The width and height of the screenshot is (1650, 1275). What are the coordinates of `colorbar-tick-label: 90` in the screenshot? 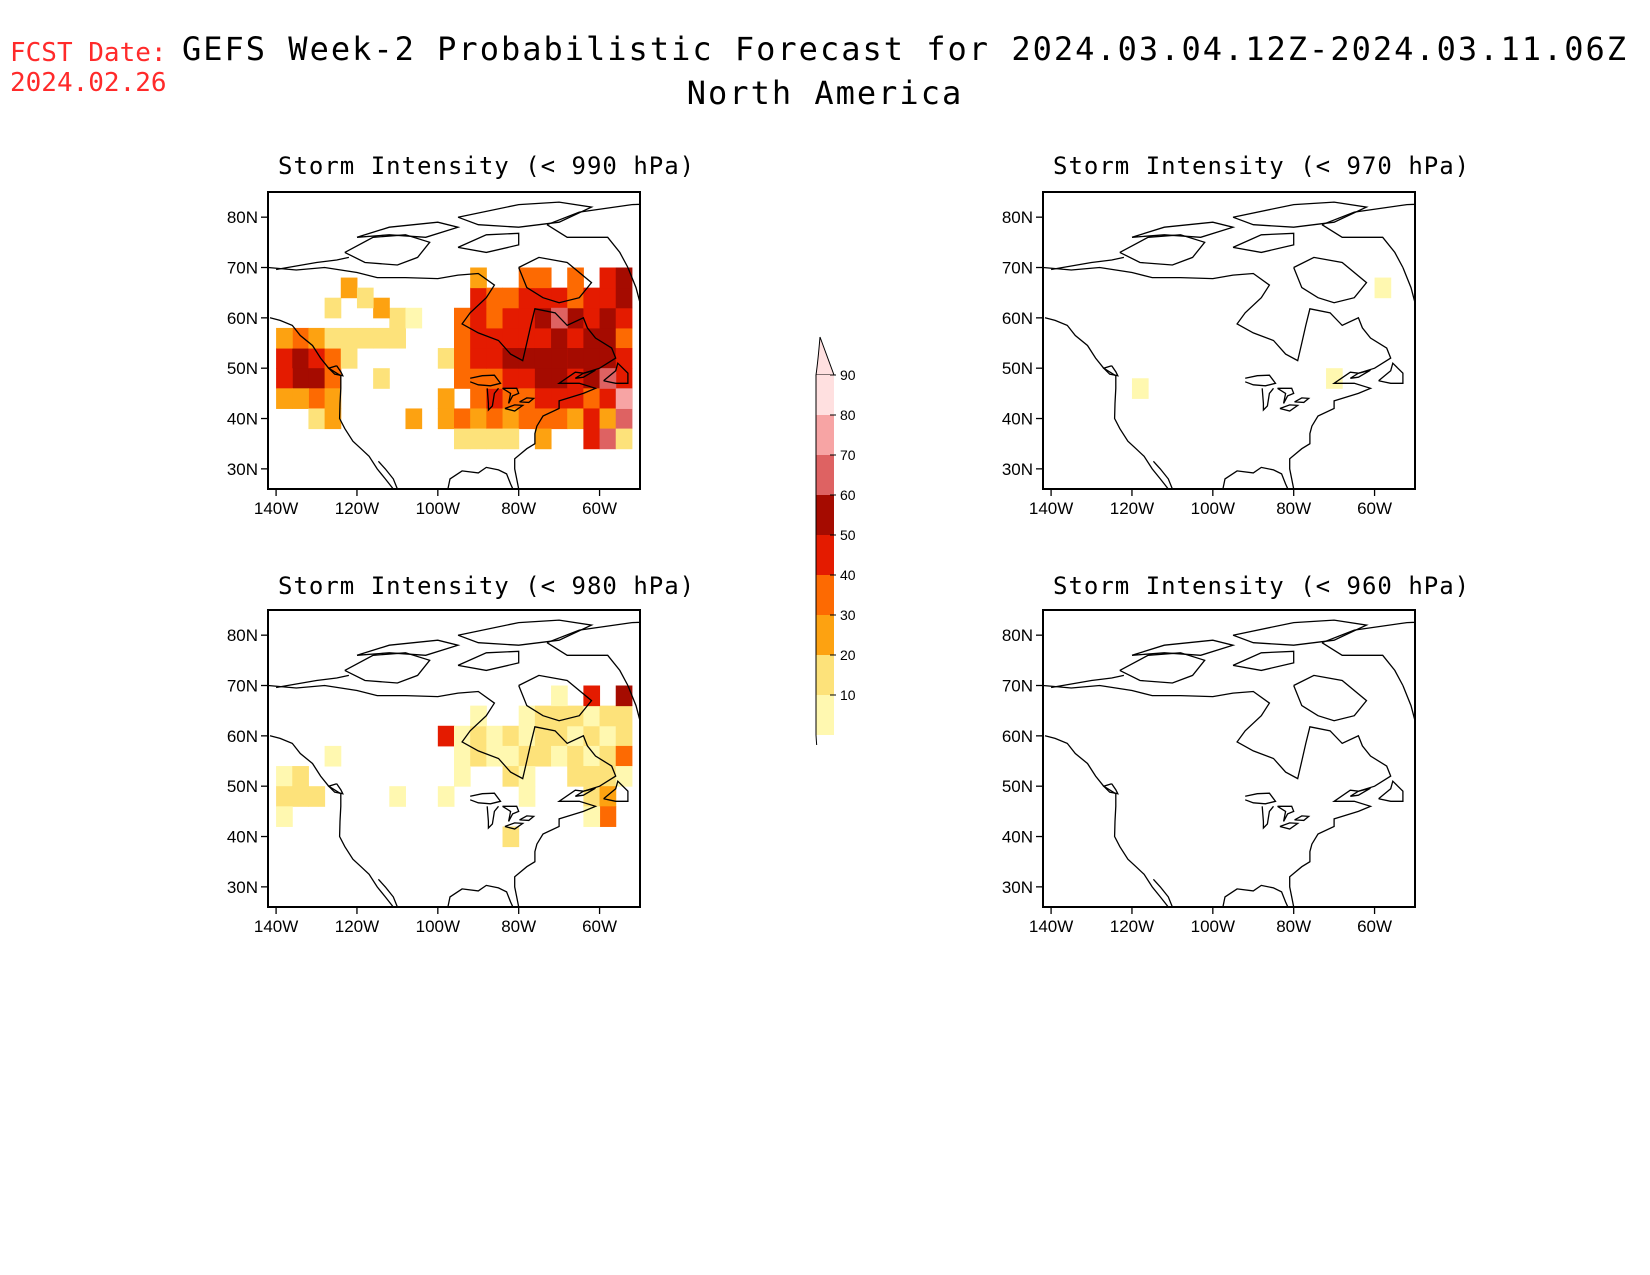 It's located at (848, 375).